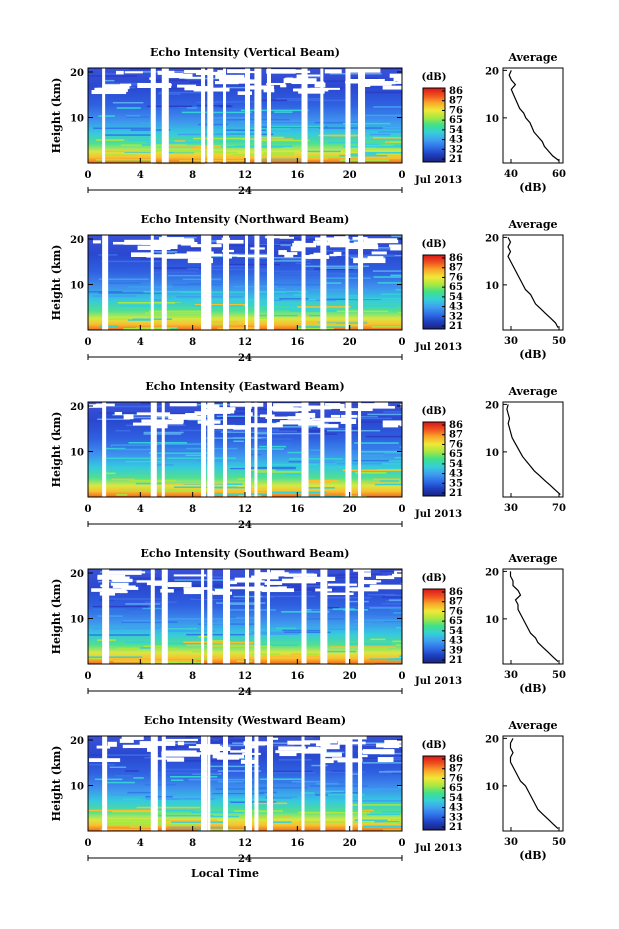 This screenshot has width=619, height=929. Describe the element at coordinates (456, 287) in the screenshot. I see `colorbar-tick-label: 65` at that location.